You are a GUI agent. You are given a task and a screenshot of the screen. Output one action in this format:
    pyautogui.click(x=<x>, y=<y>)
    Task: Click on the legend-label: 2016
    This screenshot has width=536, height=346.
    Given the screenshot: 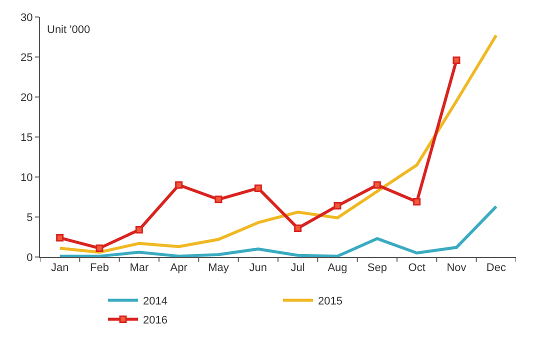 What is the action you would take?
    pyautogui.click(x=155, y=320)
    